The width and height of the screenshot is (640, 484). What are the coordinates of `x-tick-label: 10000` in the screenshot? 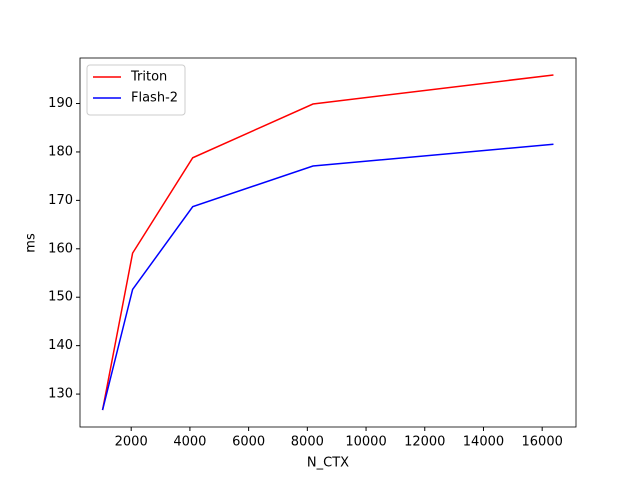 It's located at (365, 442).